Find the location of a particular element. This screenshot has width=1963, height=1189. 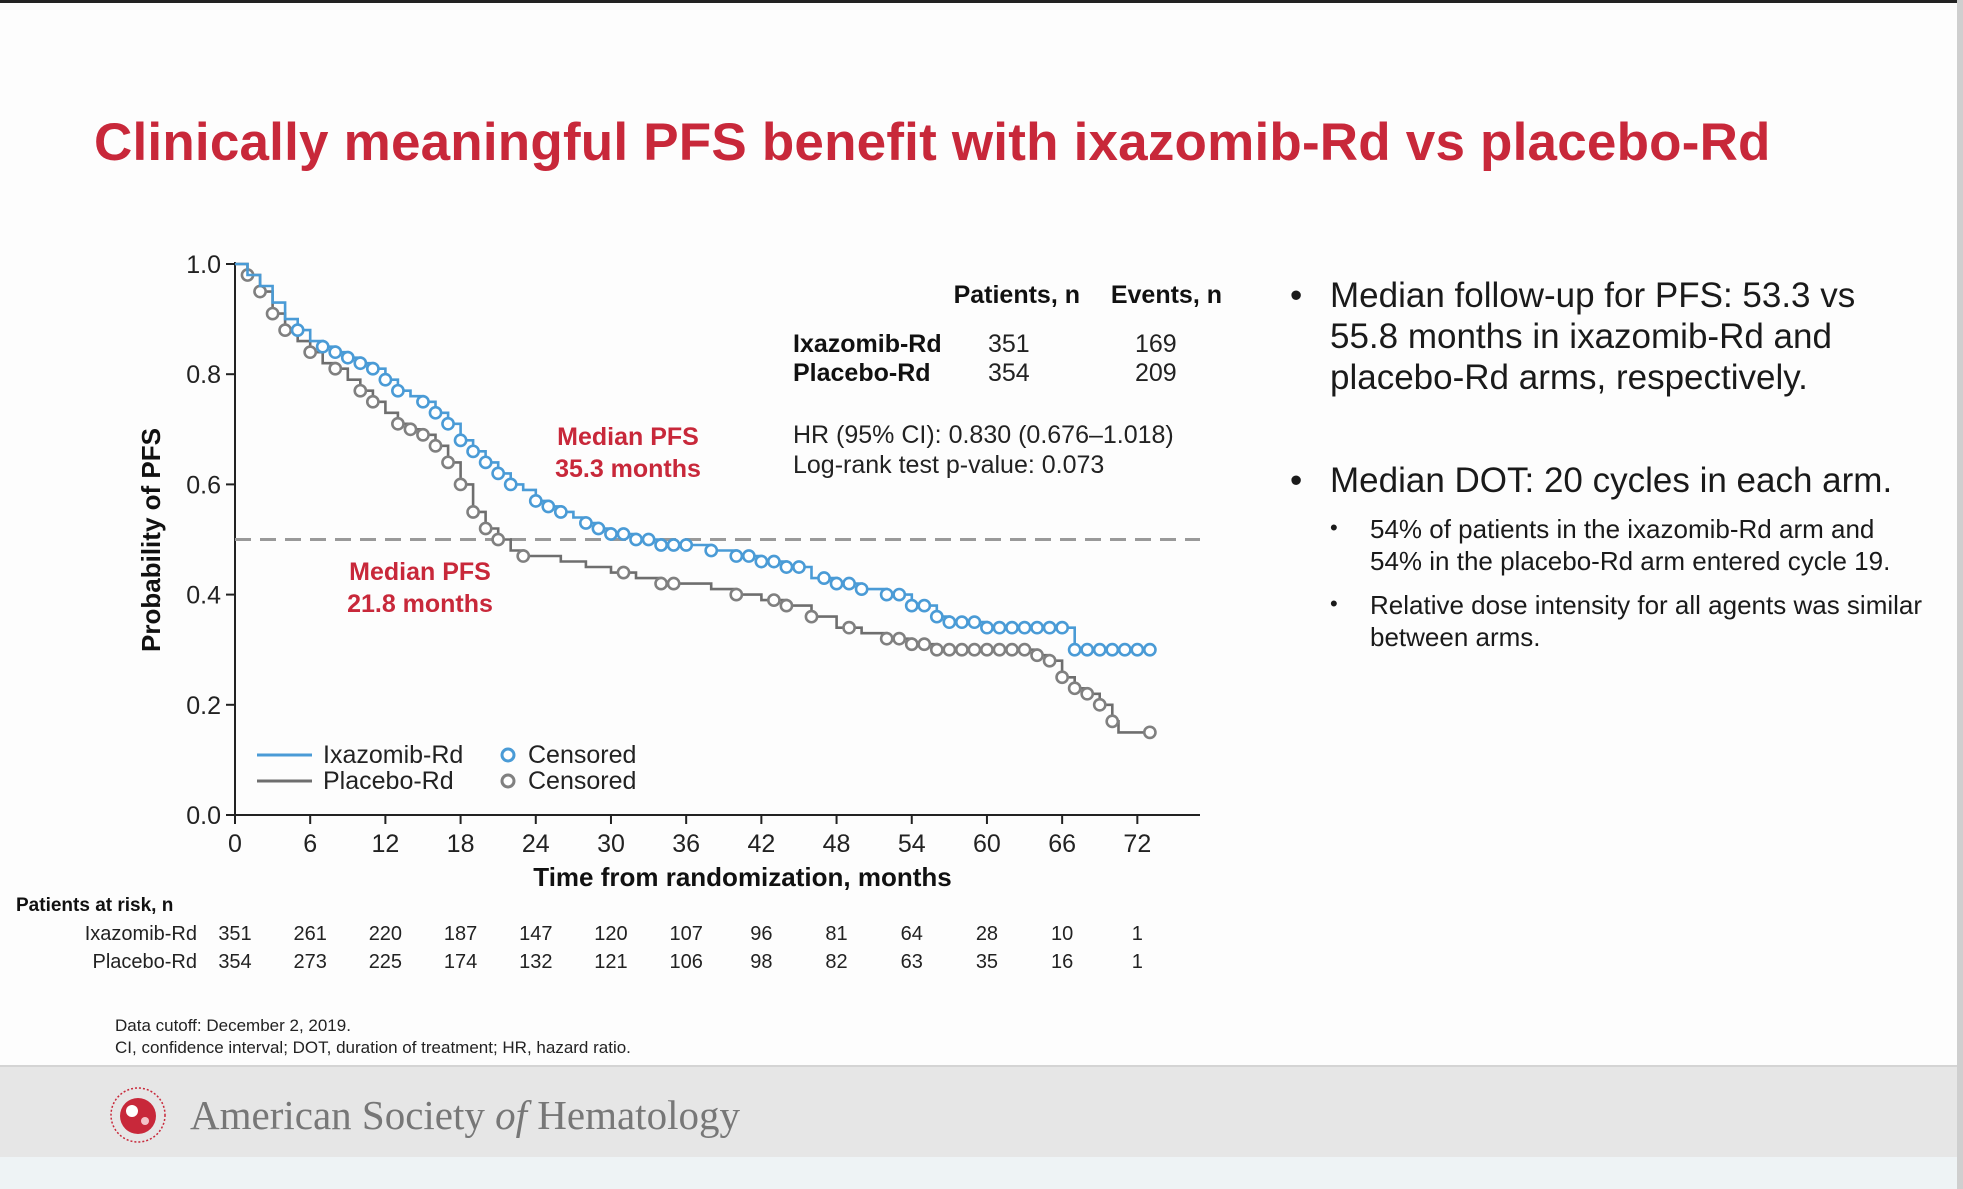

at-risk-value: 98 is located at coordinates (761, 962).